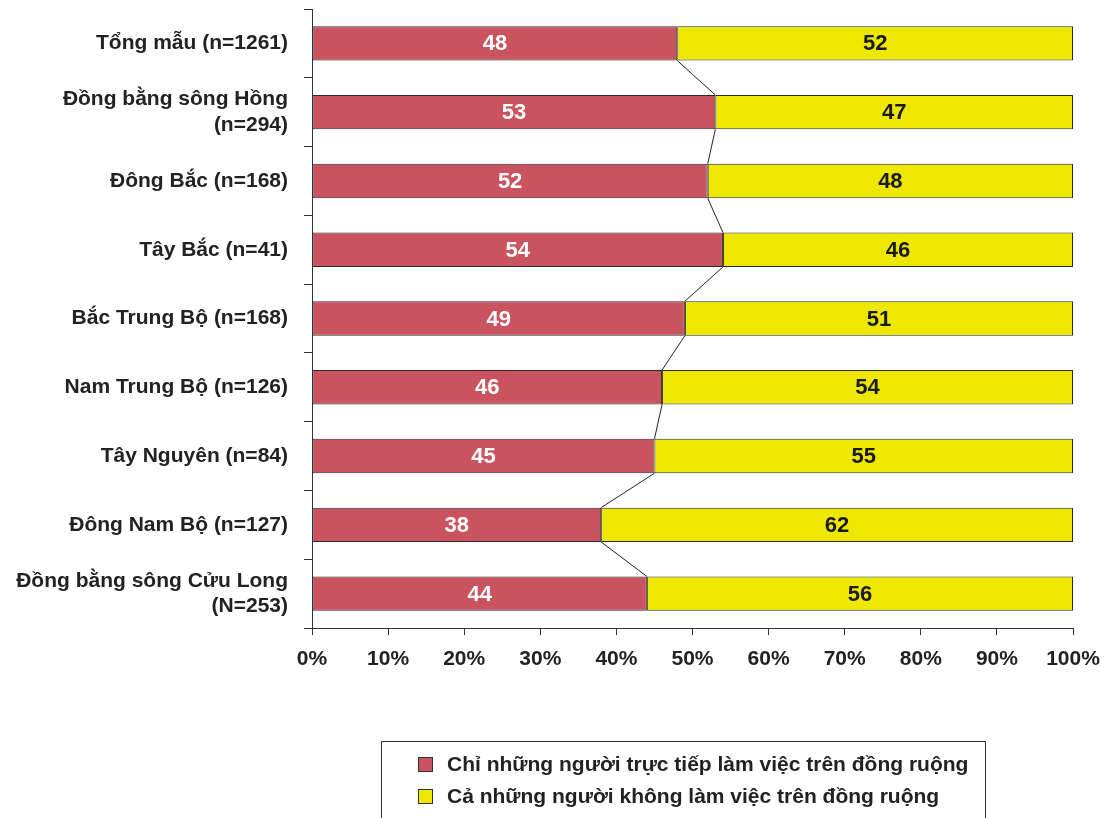  What do you see at coordinates (860, 593) in the screenshot?
I see `data-label: 56` at bounding box center [860, 593].